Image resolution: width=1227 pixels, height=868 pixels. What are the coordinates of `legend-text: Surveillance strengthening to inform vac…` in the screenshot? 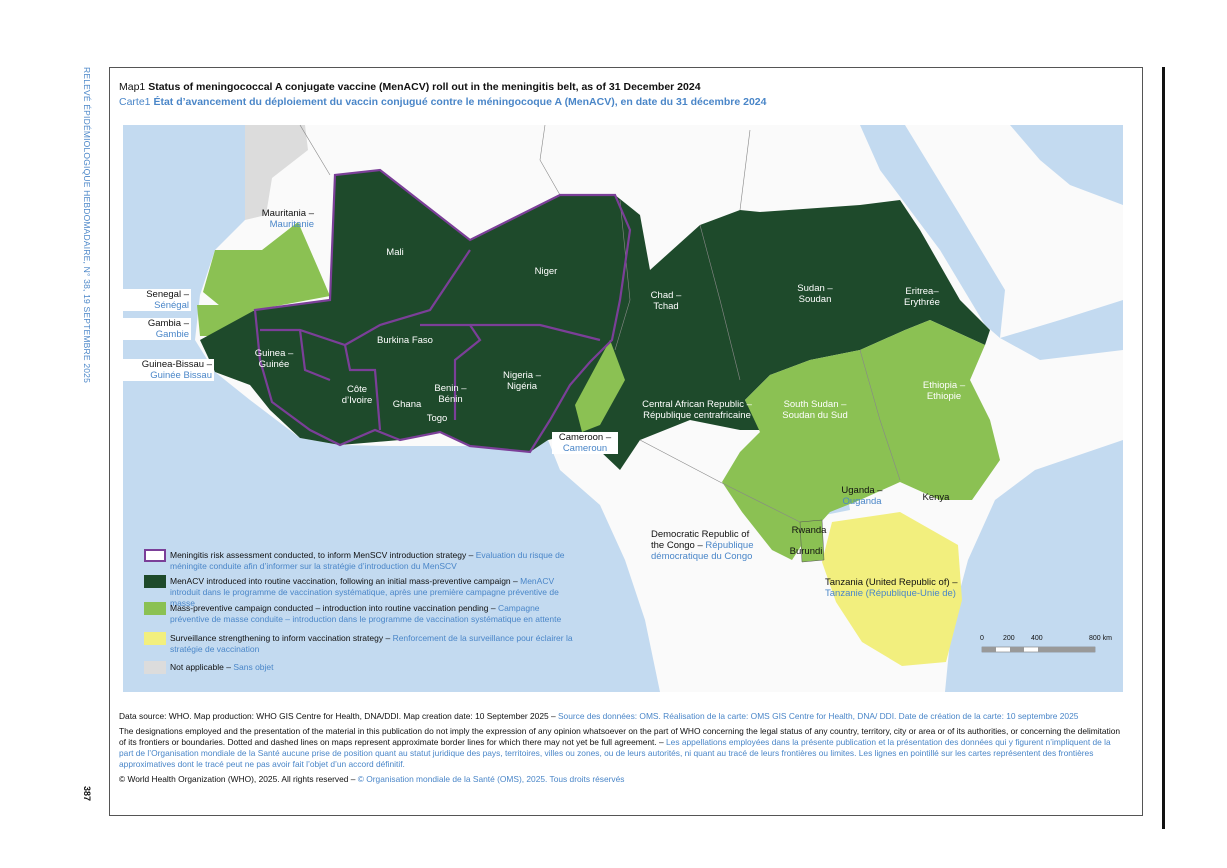 It's located at (375, 644).